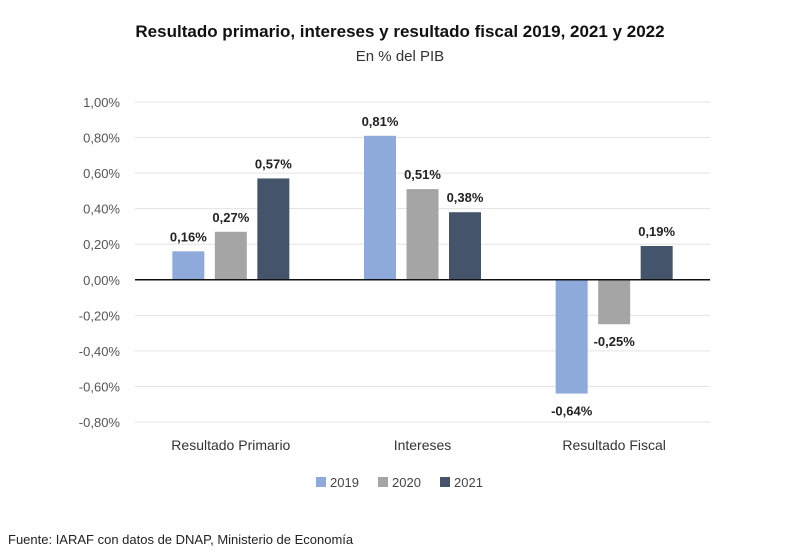 This screenshot has width=800, height=556. Describe the element at coordinates (100, 315) in the screenshot. I see `y-tick-label: -0,20%` at that location.